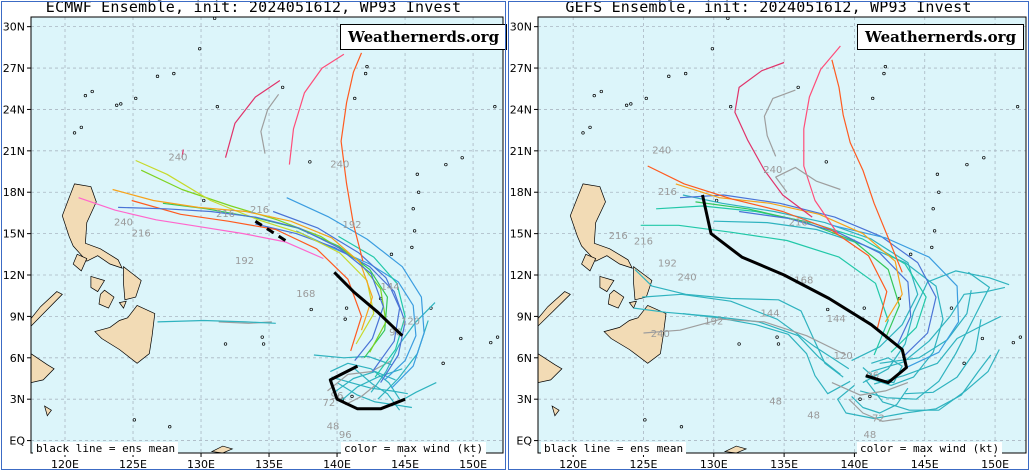 This screenshot has width=1030, height=471. What do you see at coordinates (14, 68) in the screenshot?
I see `y-tick-label: 27N` at bounding box center [14, 68].